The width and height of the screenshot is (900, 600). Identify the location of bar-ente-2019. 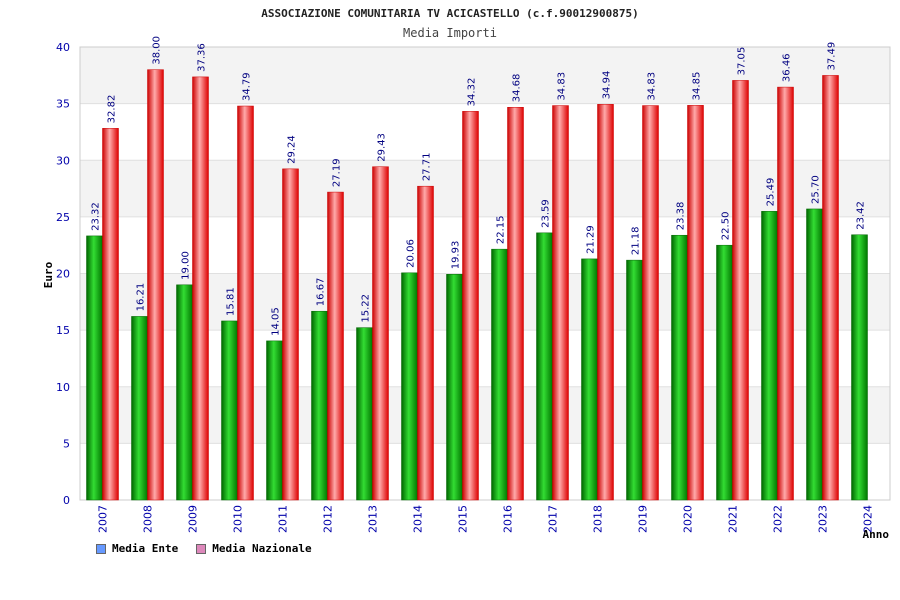
(634, 380).